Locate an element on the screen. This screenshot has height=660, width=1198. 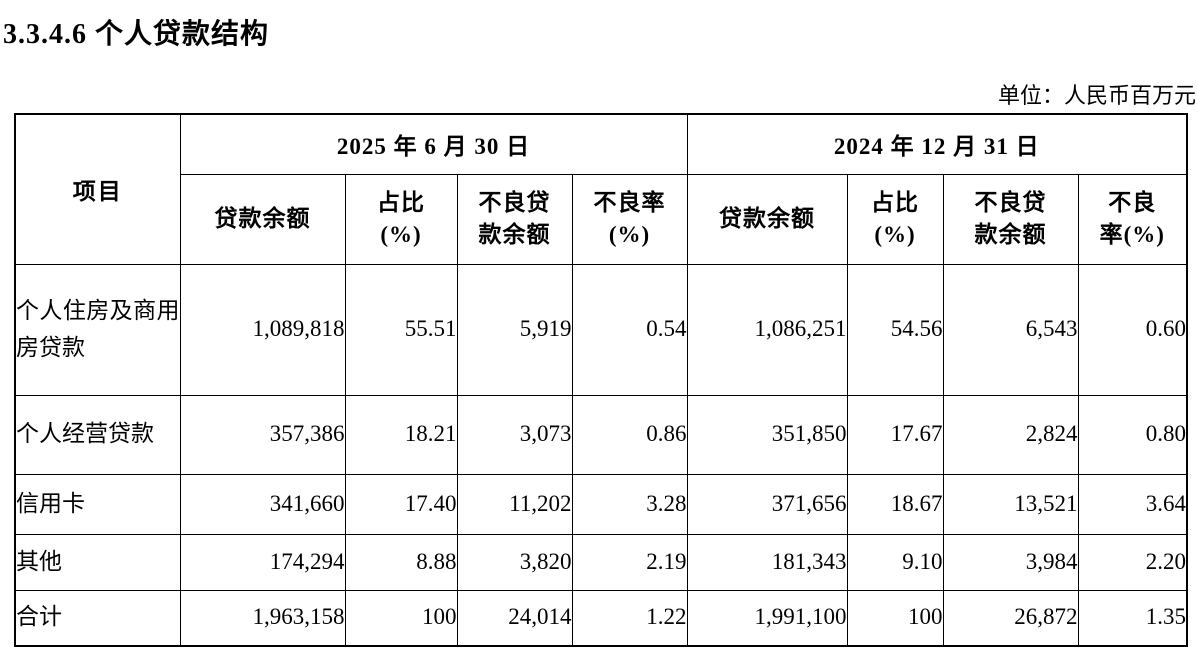
sub-header-2025-loan-balance: 贷款余额 is located at coordinates (262, 219).